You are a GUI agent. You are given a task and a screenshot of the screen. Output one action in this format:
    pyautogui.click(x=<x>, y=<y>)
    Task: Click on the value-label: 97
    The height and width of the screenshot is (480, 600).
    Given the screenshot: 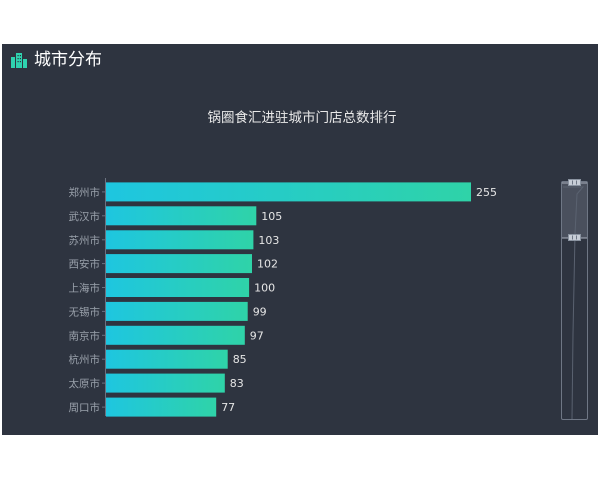 What is the action you would take?
    pyautogui.click(x=257, y=335)
    